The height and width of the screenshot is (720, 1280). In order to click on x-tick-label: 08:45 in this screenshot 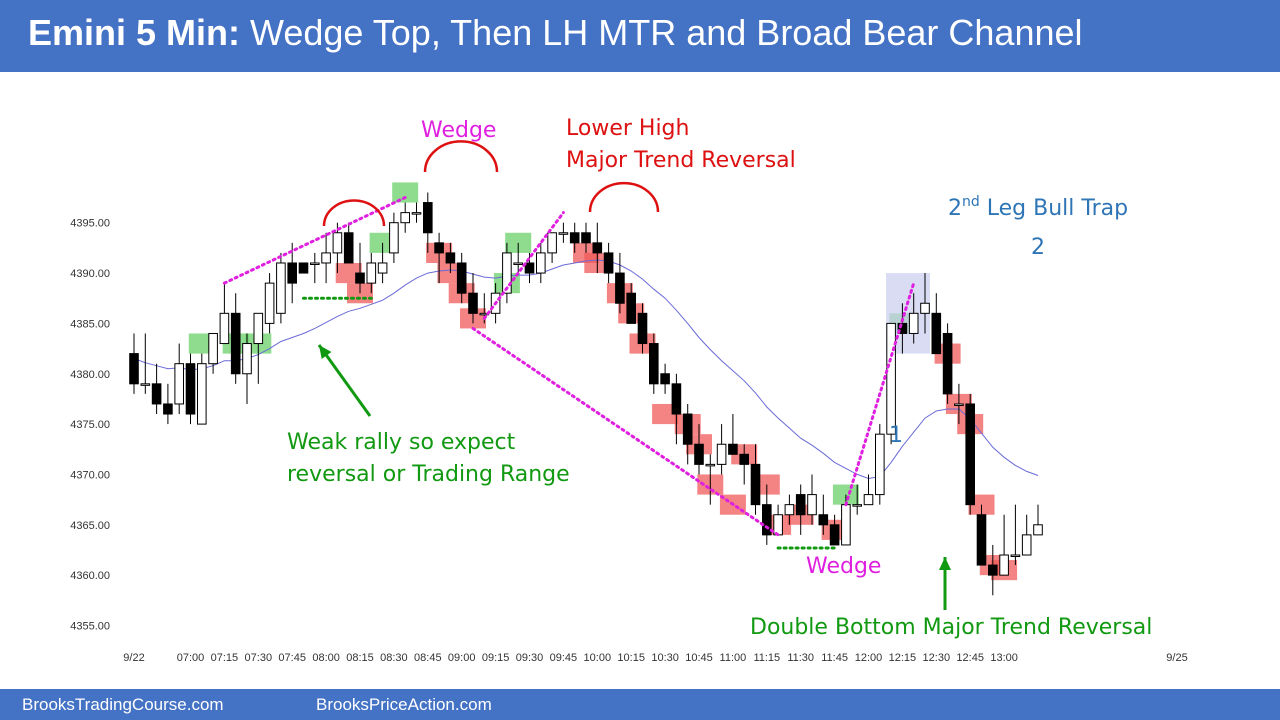, I will do `click(428, 658)`.